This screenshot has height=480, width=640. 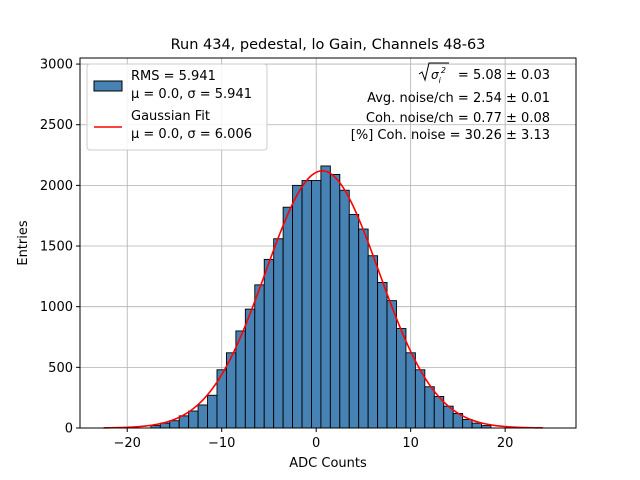 I want to click on legend-patch-histogram, so click(x=108, y=86).